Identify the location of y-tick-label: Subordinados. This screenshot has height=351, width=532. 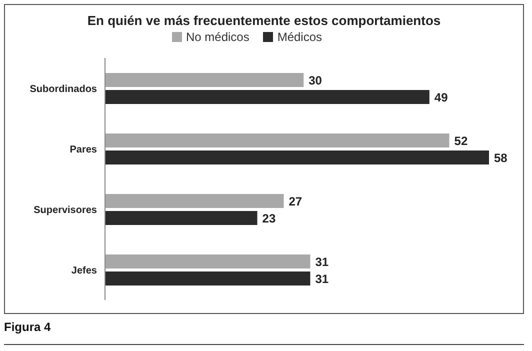
(64, 89).